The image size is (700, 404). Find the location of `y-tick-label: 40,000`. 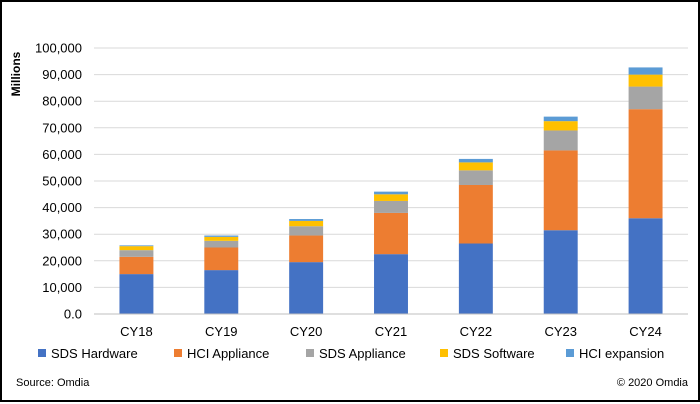

y-tick-label: 40,000 is located at coordinates (62, 207).